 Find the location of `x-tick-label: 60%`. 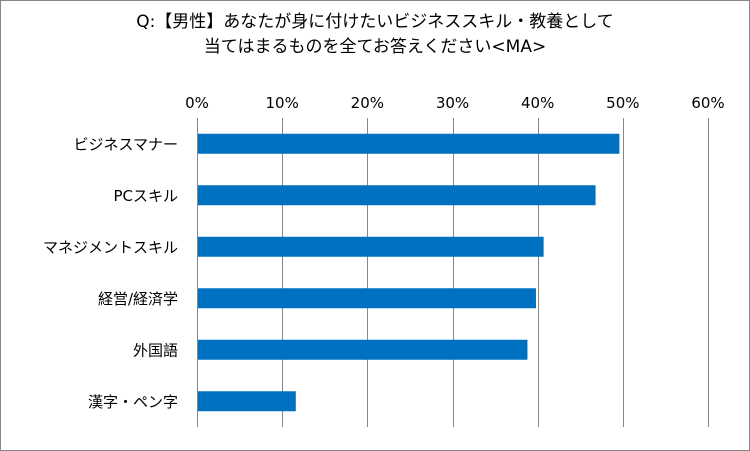

x-tick-label: 60% is located at coordinates (707, 103).